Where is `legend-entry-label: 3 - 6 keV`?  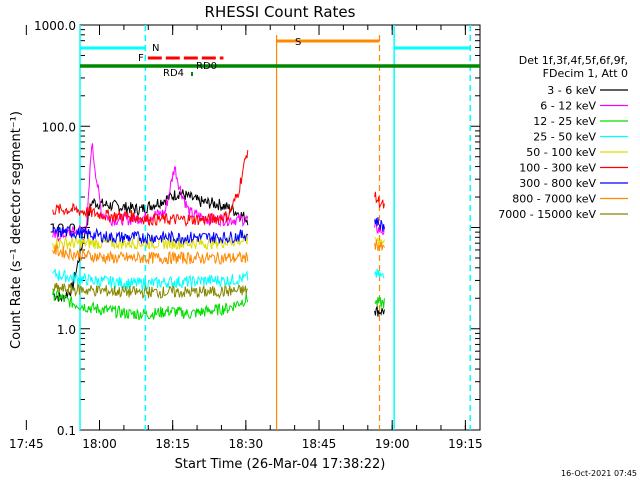
legend-entry-label: 3 - 6 keV is located at coordinates (571, 90).